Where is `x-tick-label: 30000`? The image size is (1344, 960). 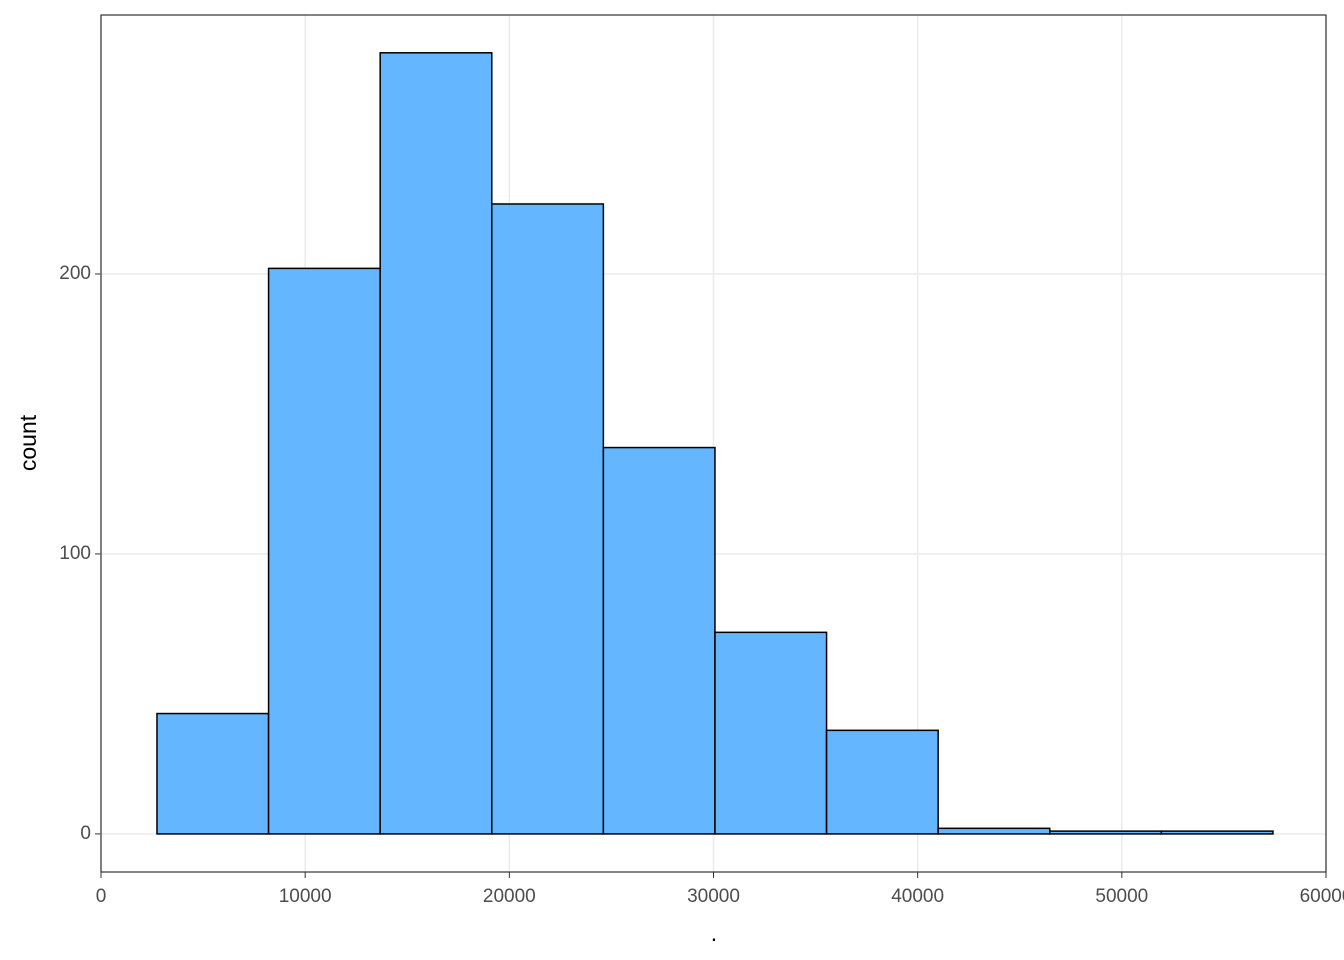 x-tick-label: 30000 is located at coordinates (713, 896).